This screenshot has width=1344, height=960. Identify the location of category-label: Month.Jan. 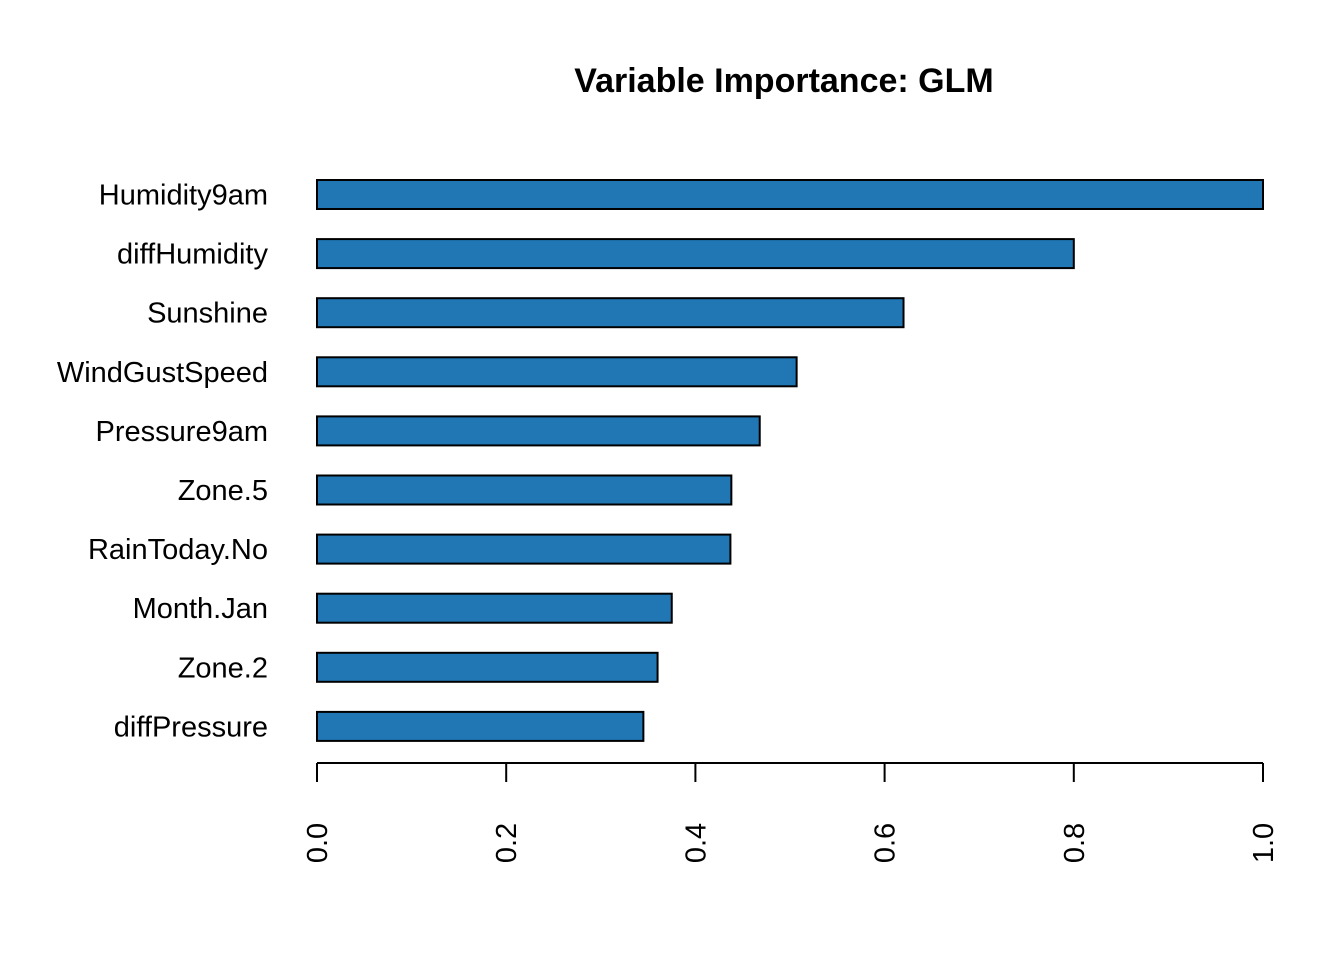
(200, 609).